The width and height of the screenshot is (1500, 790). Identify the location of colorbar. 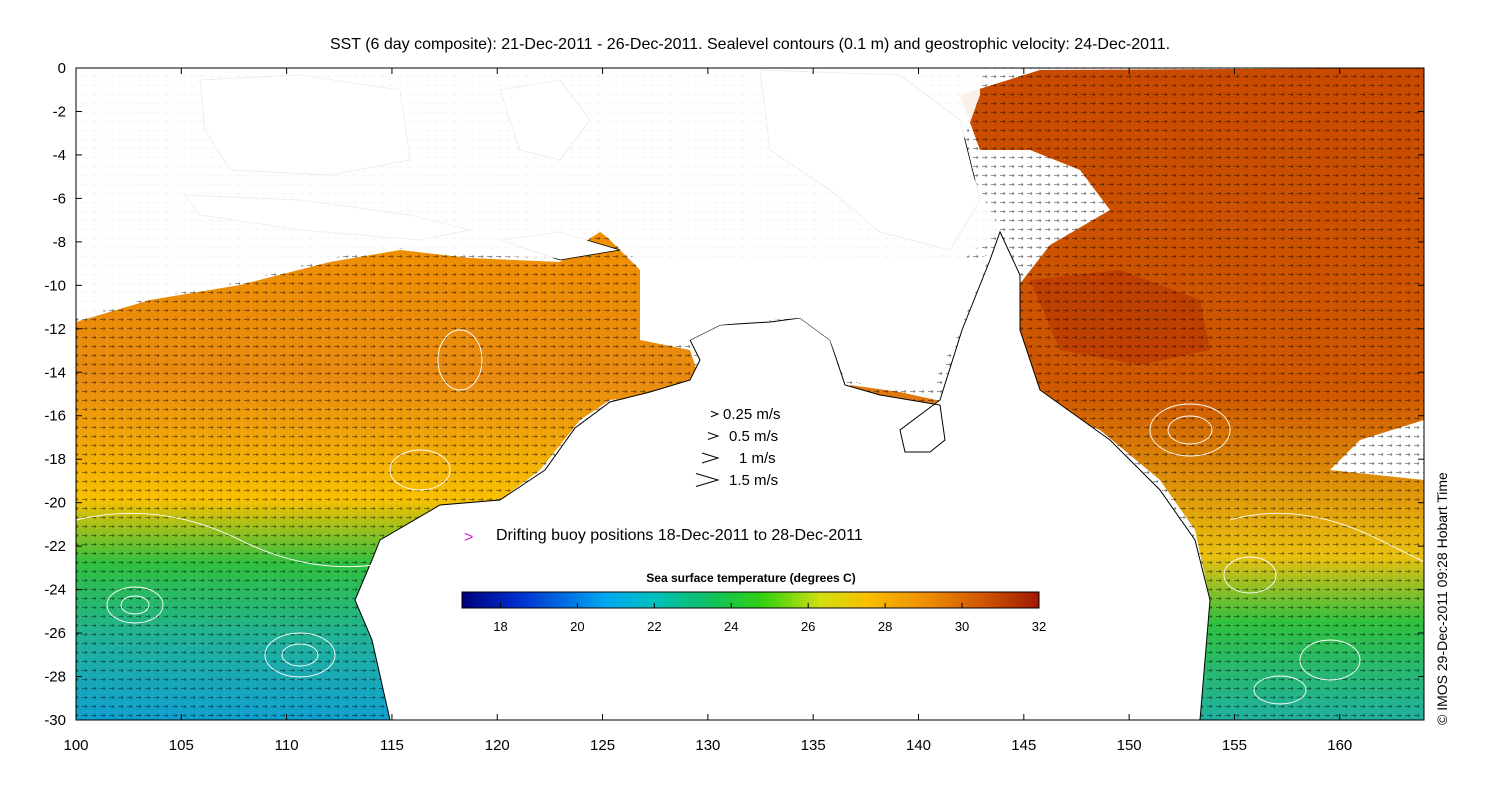
(750, 600).